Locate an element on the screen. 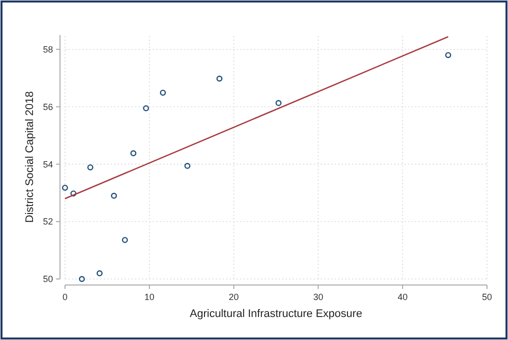 The width and height of the screenshot is (508, 340). x-tick-label: 50 is located at coordinates (487, 297).